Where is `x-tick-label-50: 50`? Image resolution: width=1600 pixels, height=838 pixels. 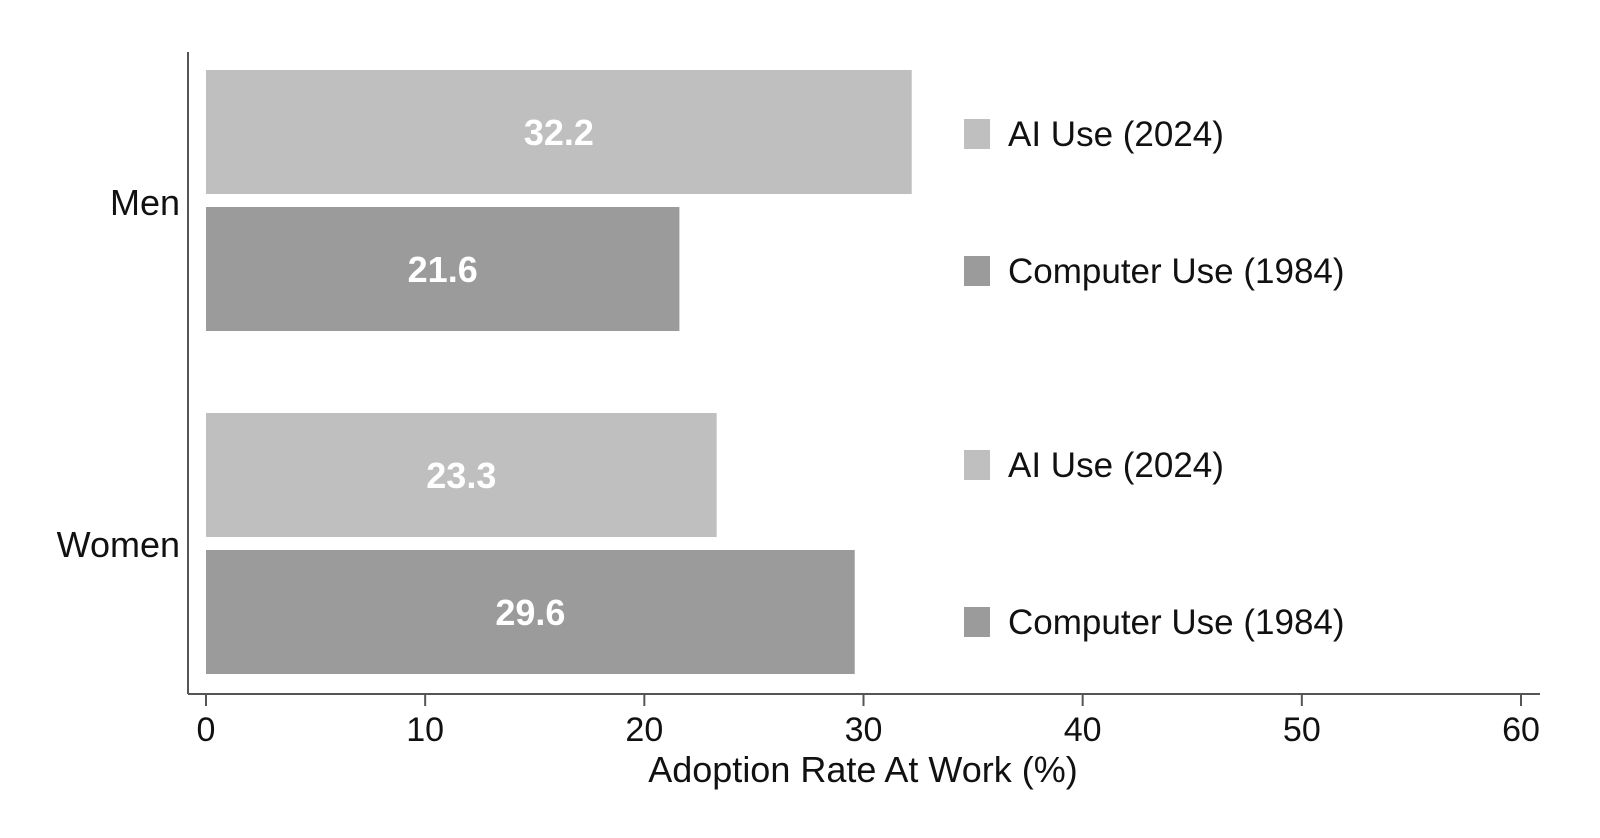 x-tick-label-50: 50 is located at coordinates (1302, 730).